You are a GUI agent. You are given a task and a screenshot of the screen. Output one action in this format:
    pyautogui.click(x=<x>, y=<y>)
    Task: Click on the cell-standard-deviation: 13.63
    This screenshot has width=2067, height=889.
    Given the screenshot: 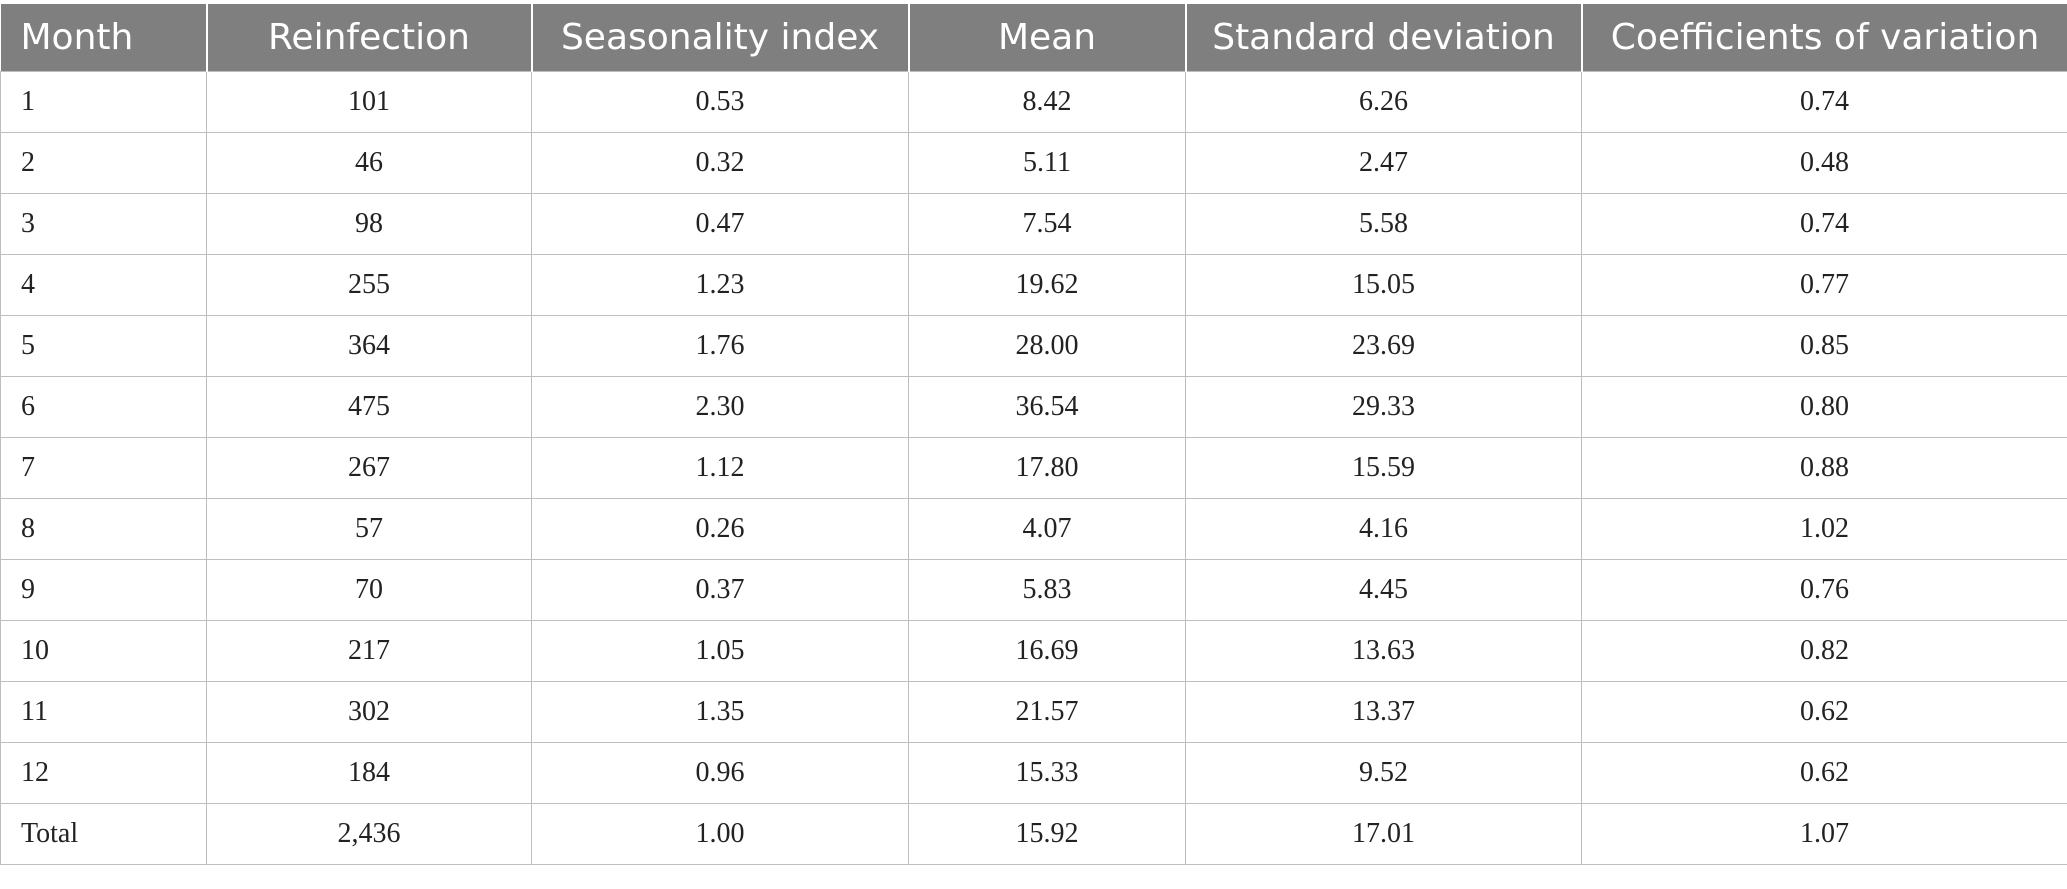 What is the action you would take?
    pyautogui.click(x=1383, y=651)
    